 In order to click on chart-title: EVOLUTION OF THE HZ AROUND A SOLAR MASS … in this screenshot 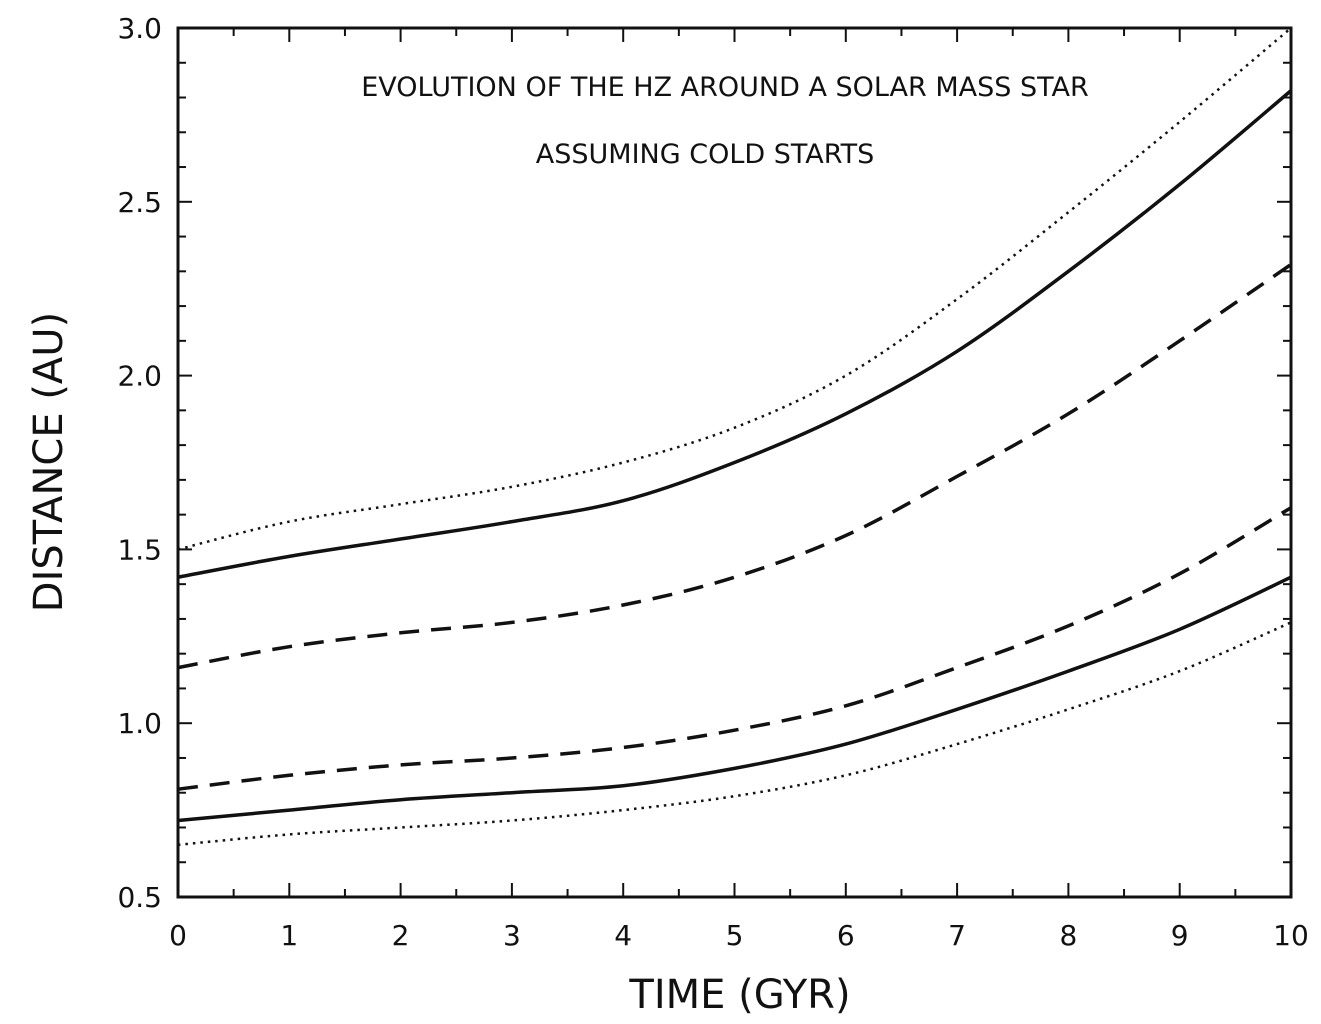, I will do `click(725, 87)`.